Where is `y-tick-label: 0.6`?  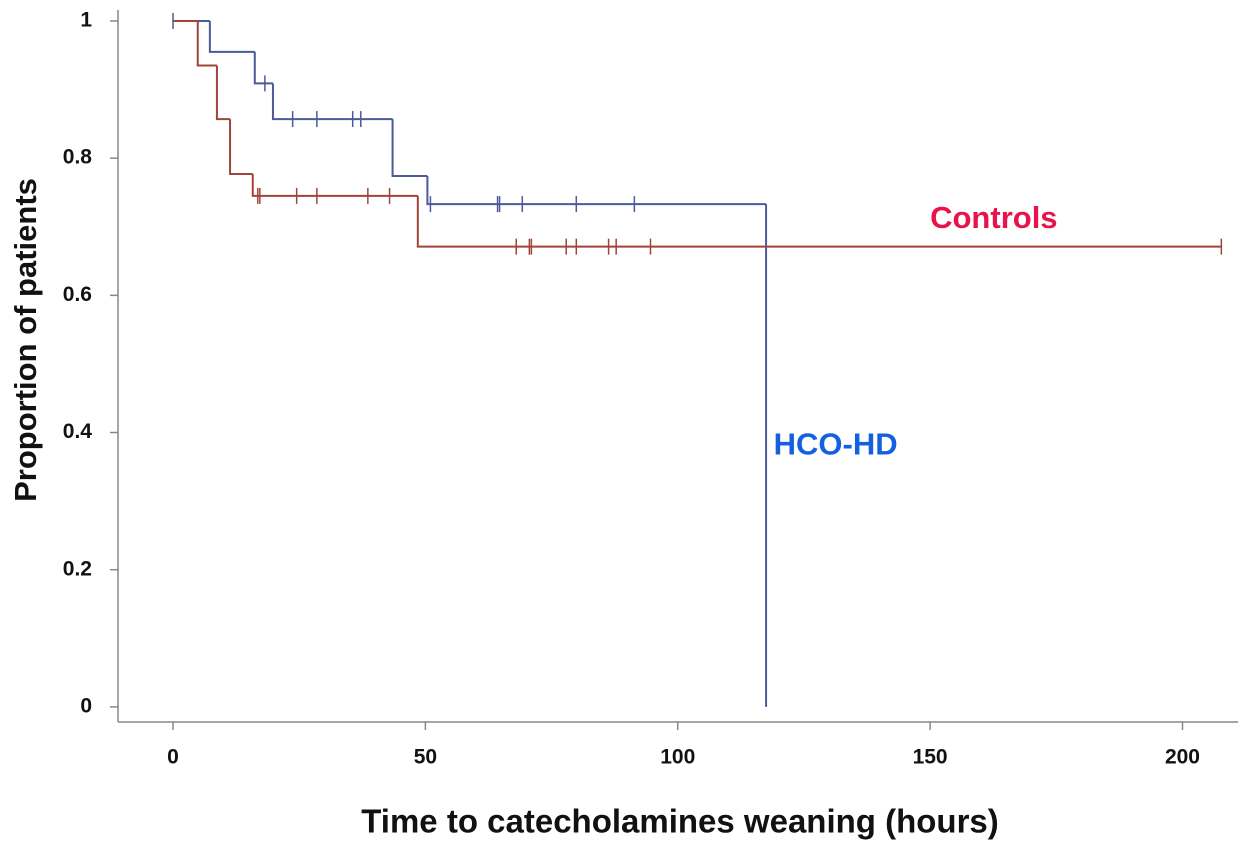
y-tick-label: 0.6 is located at coordinates (77, 294).